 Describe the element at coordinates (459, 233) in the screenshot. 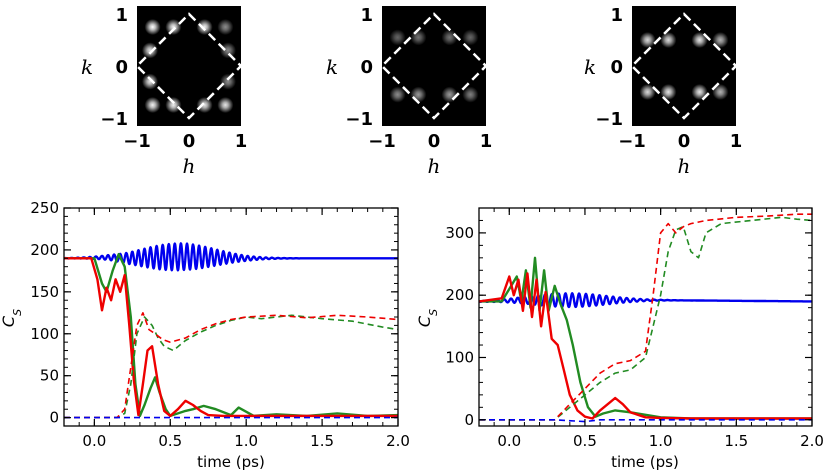

I see `y-tick-label: 300` at that location.